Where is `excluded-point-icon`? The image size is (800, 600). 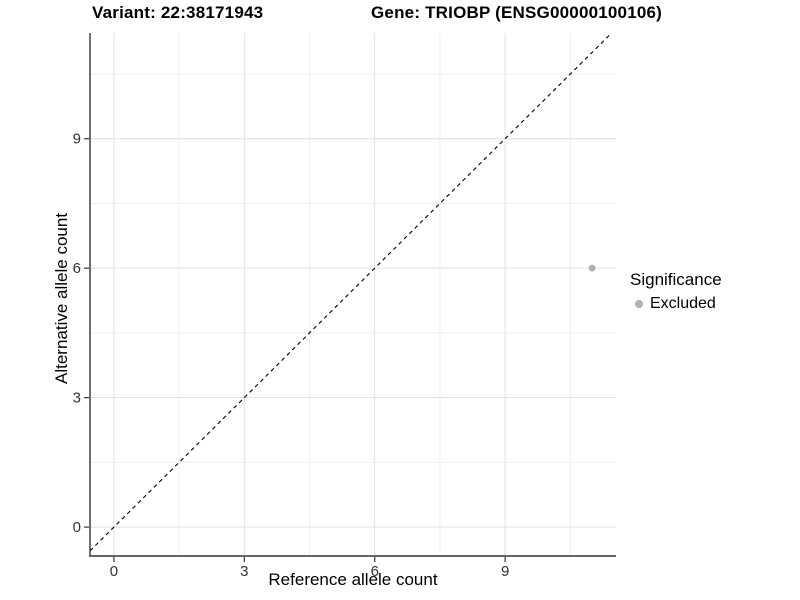 excluded-point-icon is located at coordinates (639, 304).